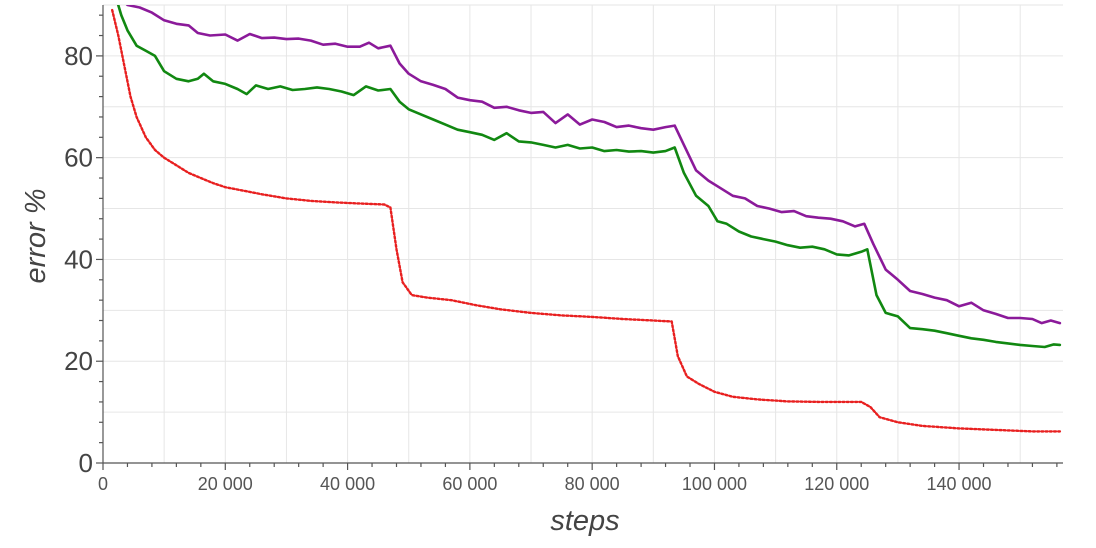 Image resolution: width=1096 pixels, height=548 pixels. I want to click on y-axis-ticks: 0 20 40 60 80, so click(83, 246).